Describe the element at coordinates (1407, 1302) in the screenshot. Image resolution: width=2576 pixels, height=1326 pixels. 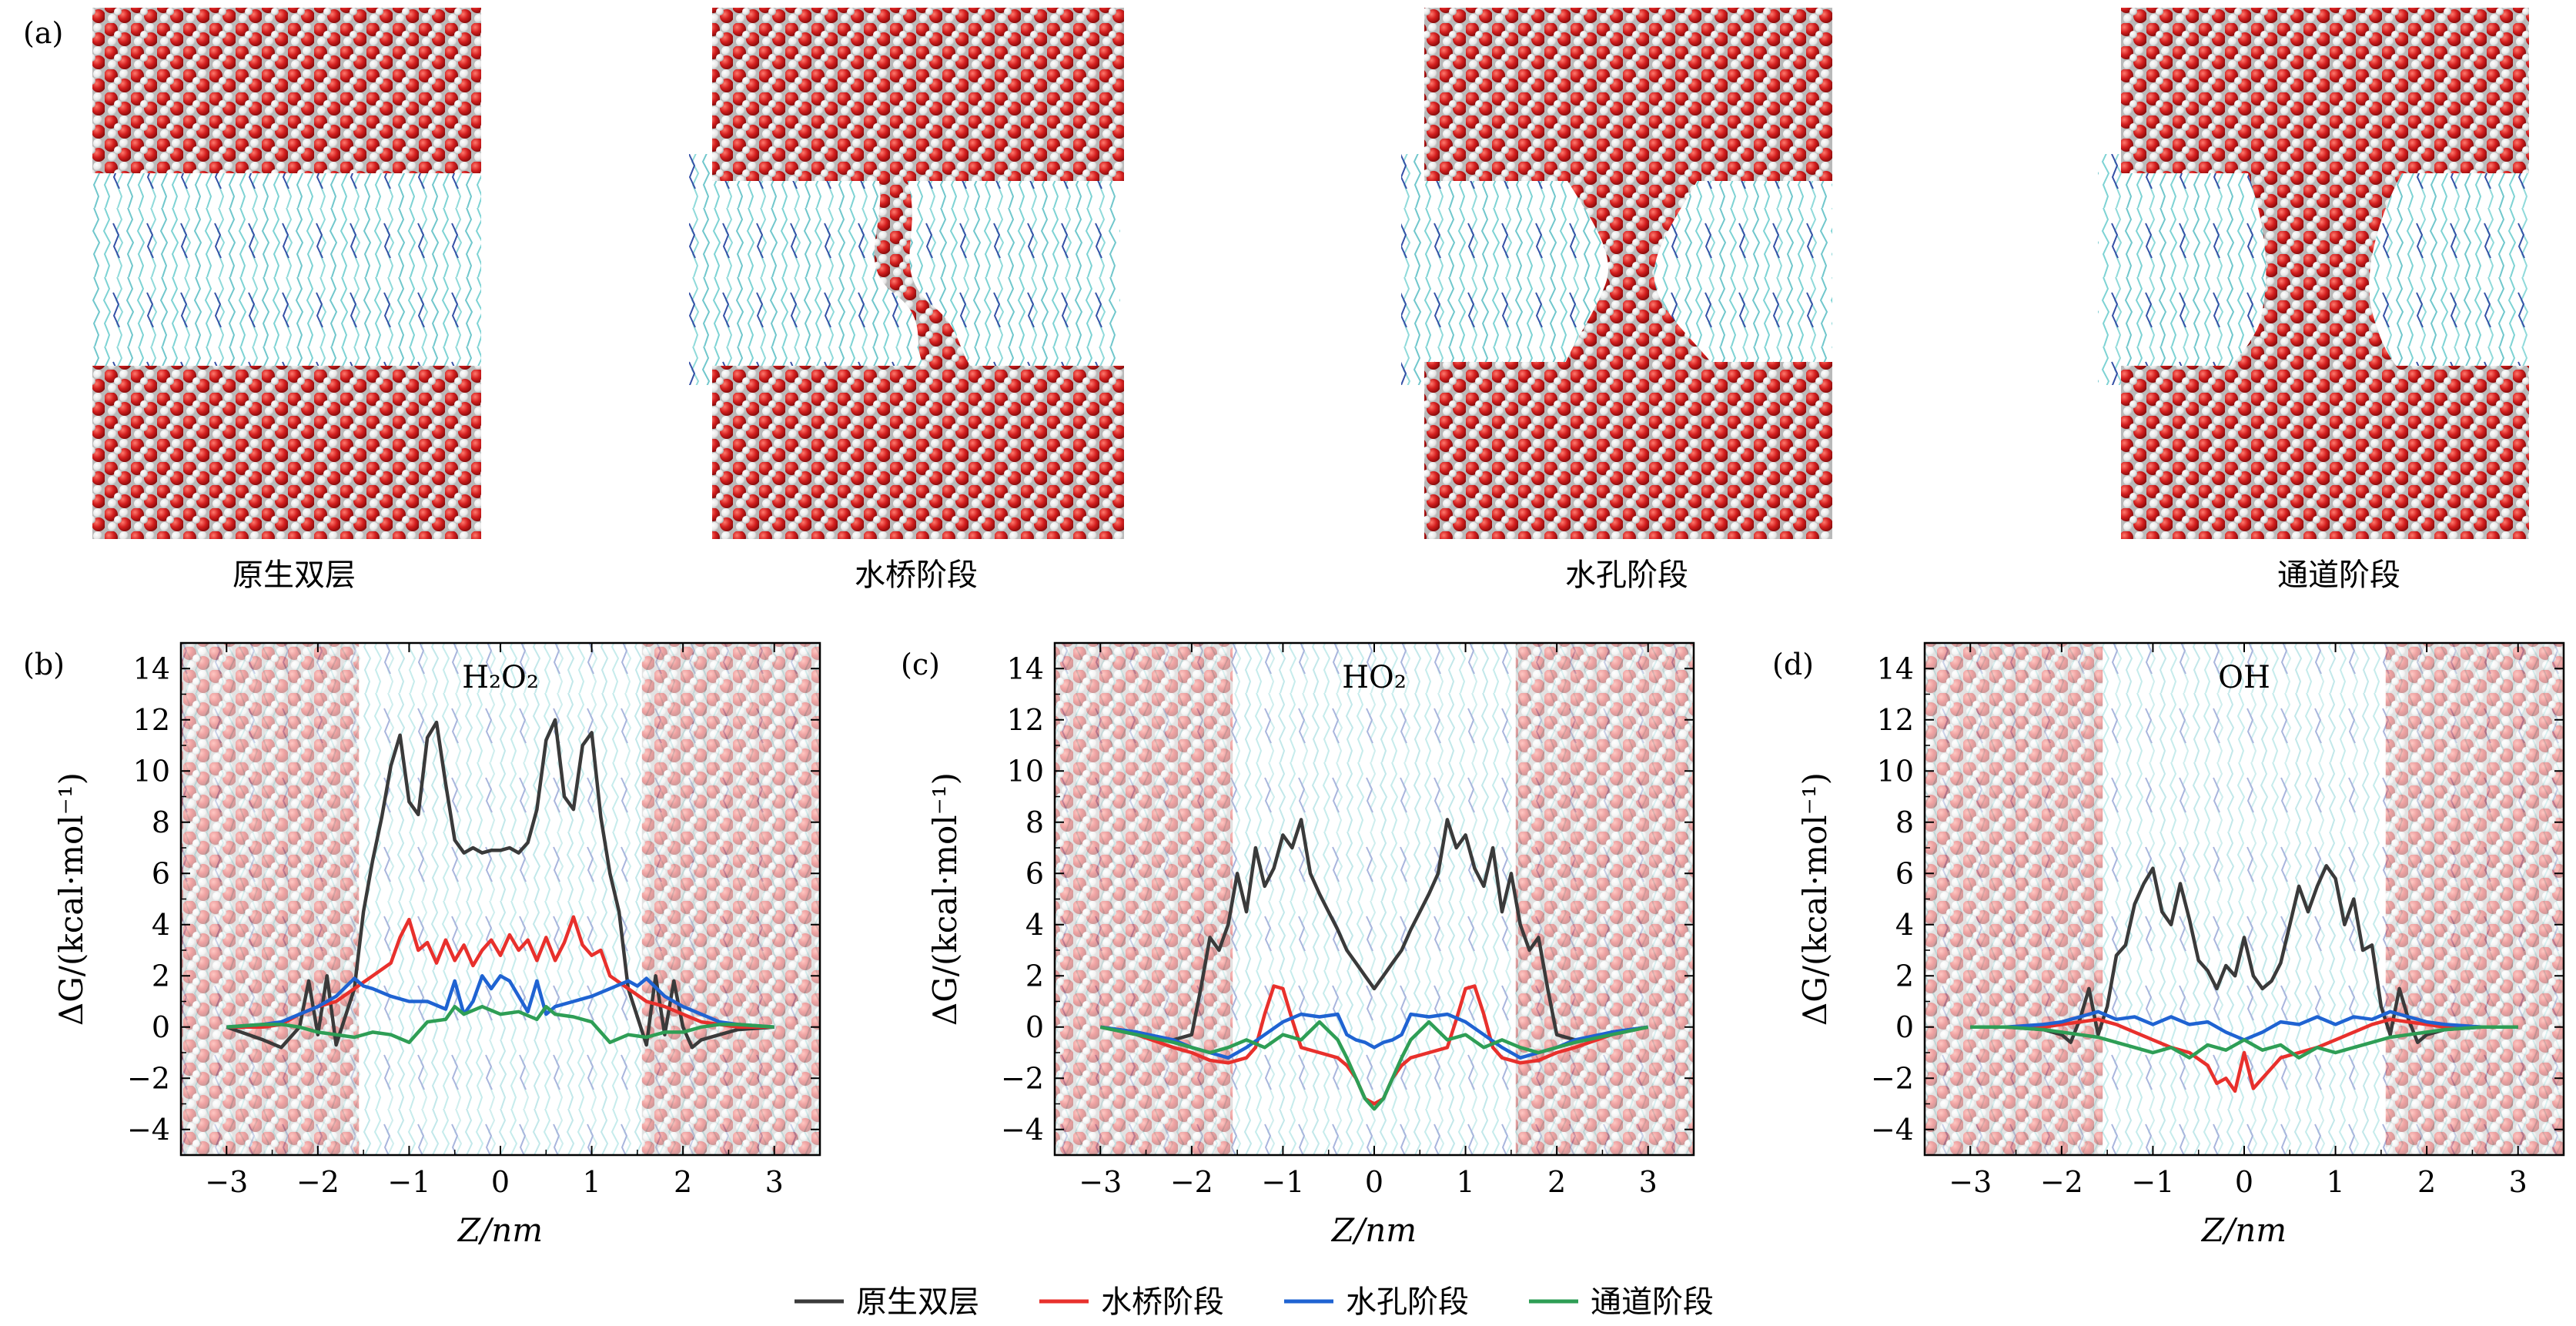
I see `legend-label-pore: 水孔阶段` at that location.